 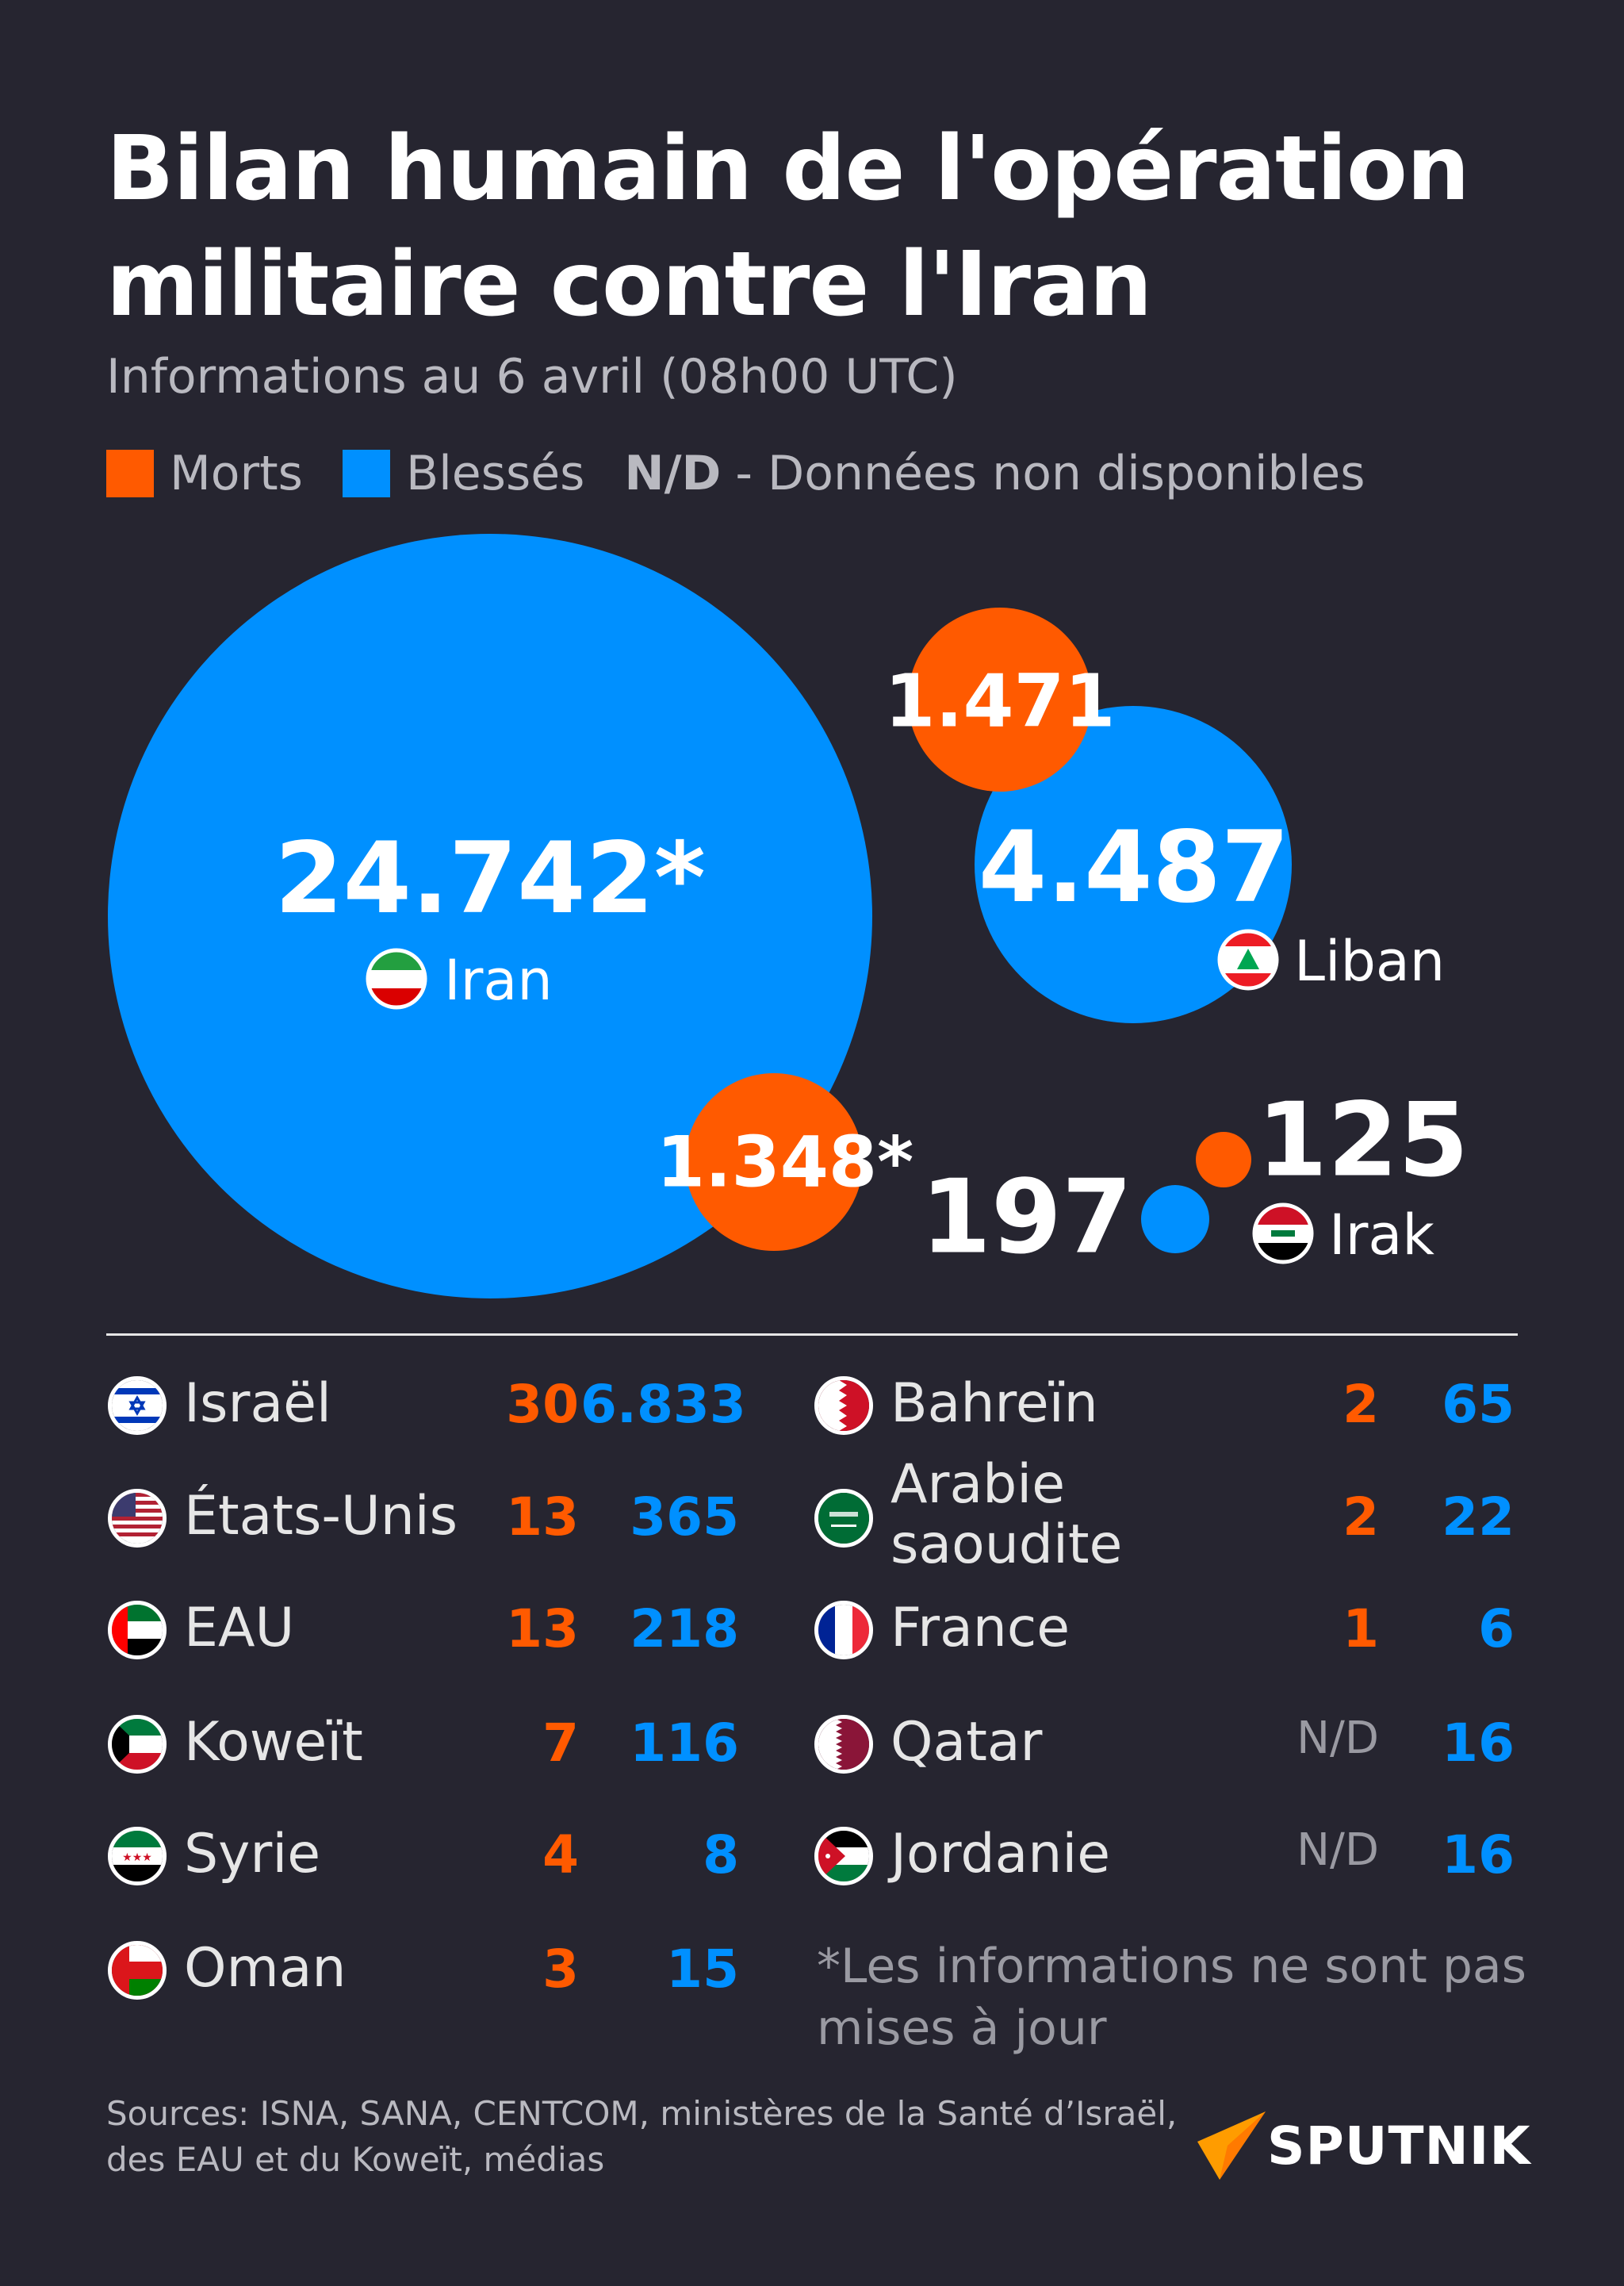 I want to click on uae-flag-icon, so click(x=137, y=1630).